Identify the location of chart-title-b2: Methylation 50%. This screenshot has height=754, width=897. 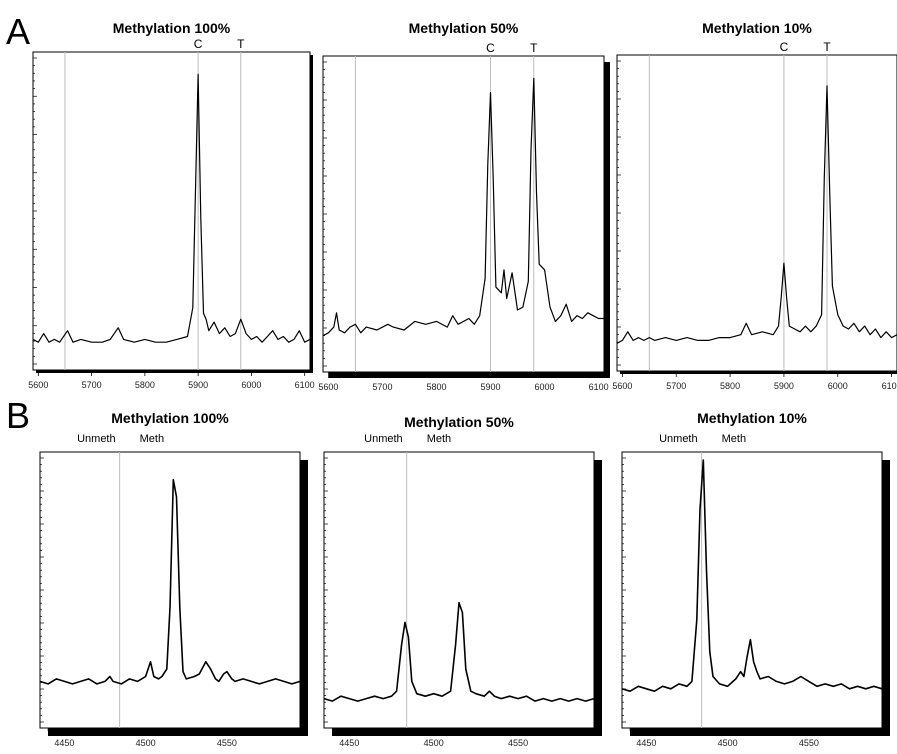
(459, 422).